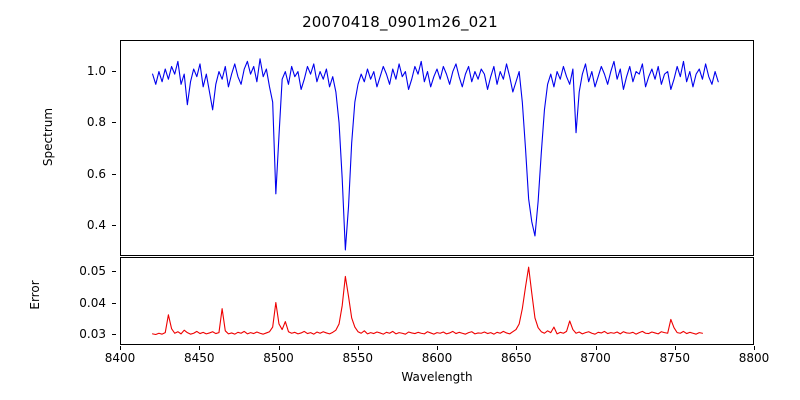 The image size is (800, 400). What do you see at coordinates (358, 358) in the screenshot?
I see `xtick-3: 8550` at bounding box center [358, 358].